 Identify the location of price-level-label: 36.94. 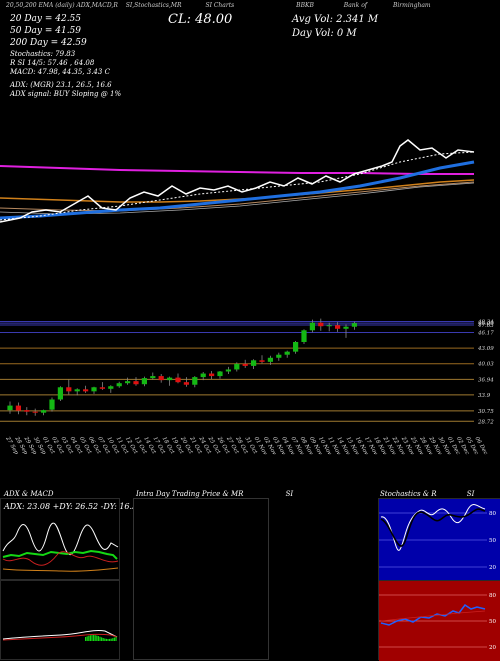
(486, 380).